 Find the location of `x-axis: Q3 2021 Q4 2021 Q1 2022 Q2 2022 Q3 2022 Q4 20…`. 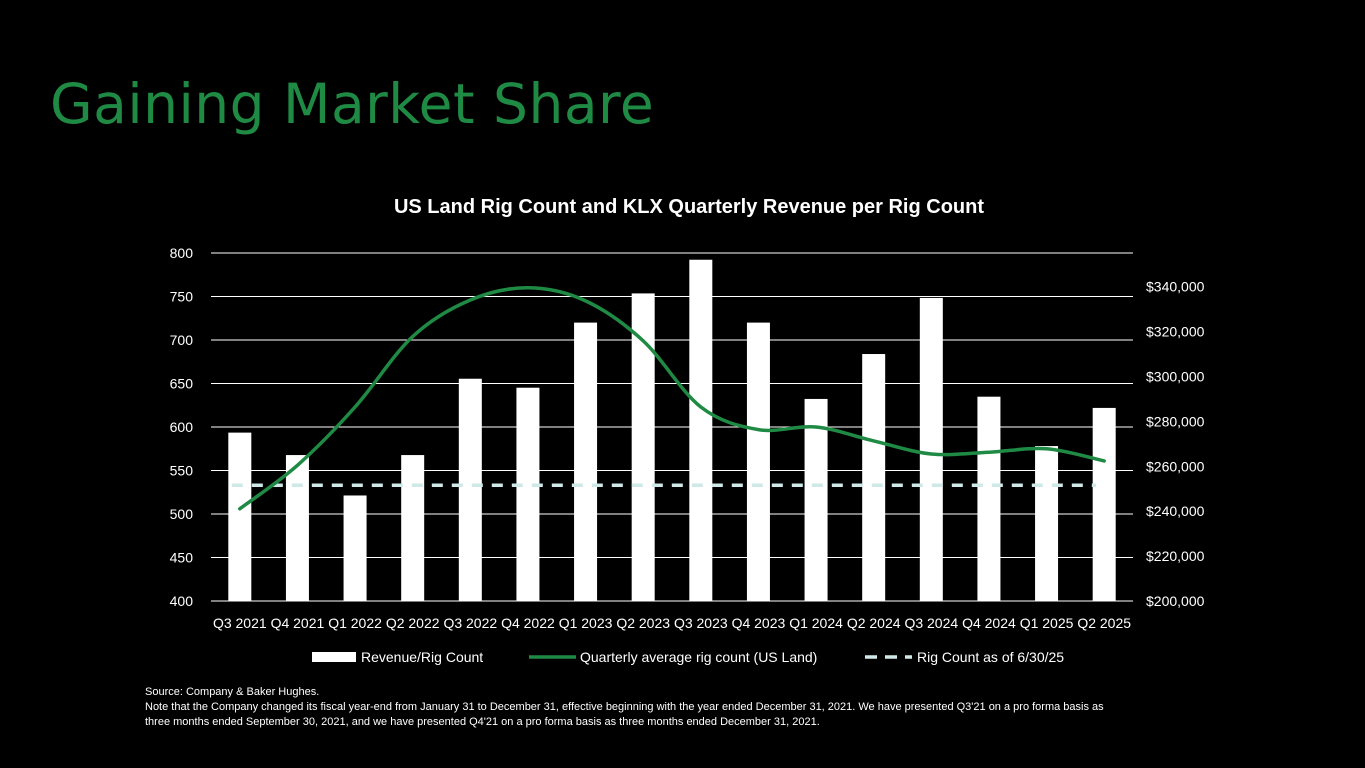

x-axis: Q3 2021 Q4 2021 Q1 2022 Q2 2022 Q3 2022 Q4 20… is located at coordinates (672, 623).